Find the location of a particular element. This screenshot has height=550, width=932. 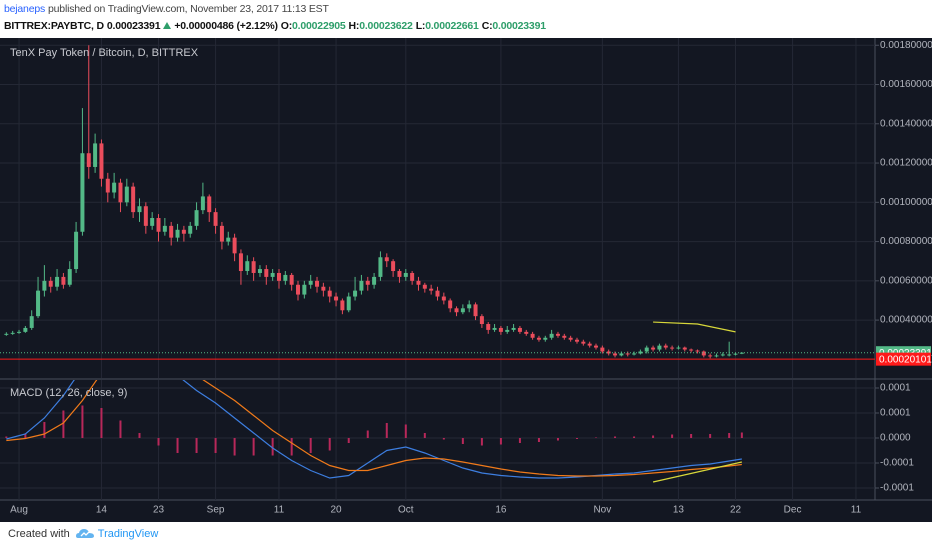

logo is located at coordinates (84, 534).